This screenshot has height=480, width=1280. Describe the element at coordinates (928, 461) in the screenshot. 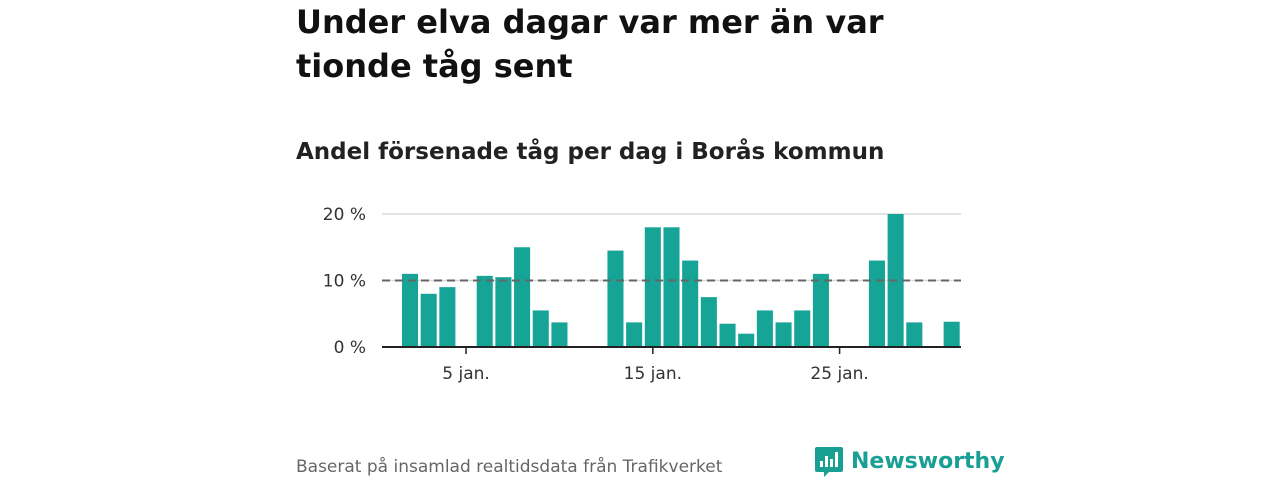

I see `brand-name: Newsworthy` at that location.